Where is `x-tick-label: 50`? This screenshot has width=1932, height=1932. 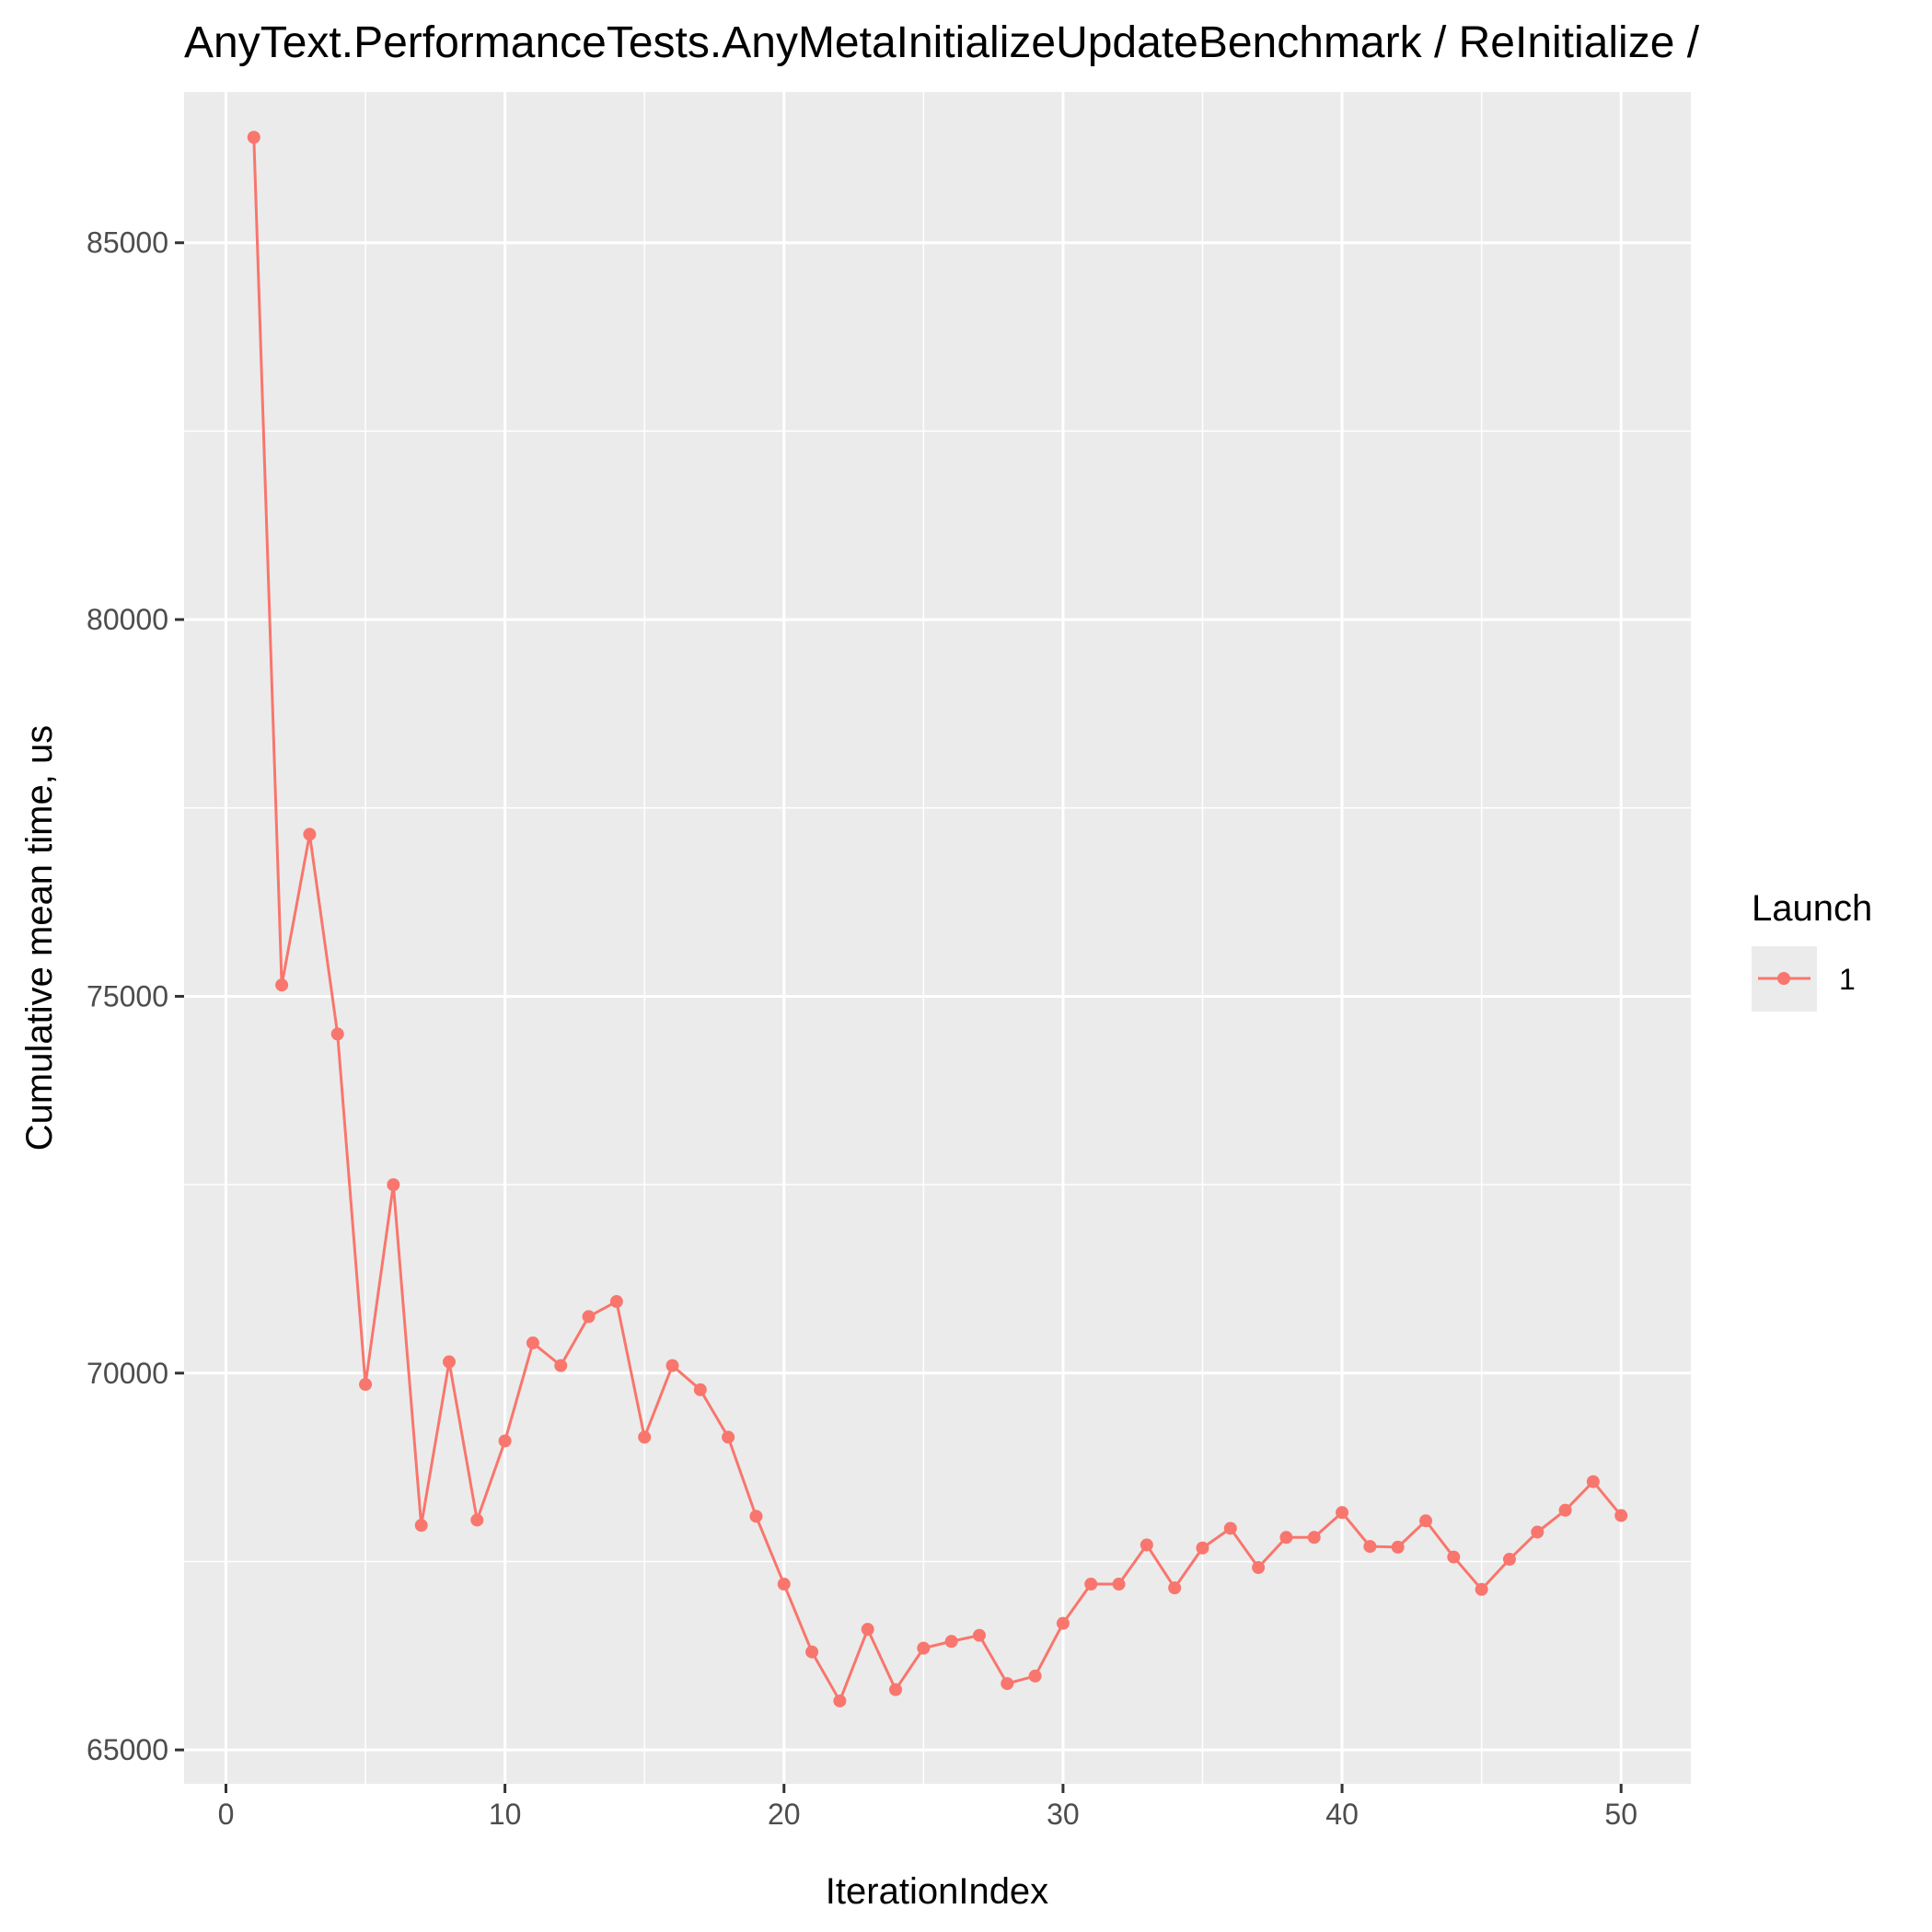 x-tick-label: 50 is located at coordinates (1621, 1815).